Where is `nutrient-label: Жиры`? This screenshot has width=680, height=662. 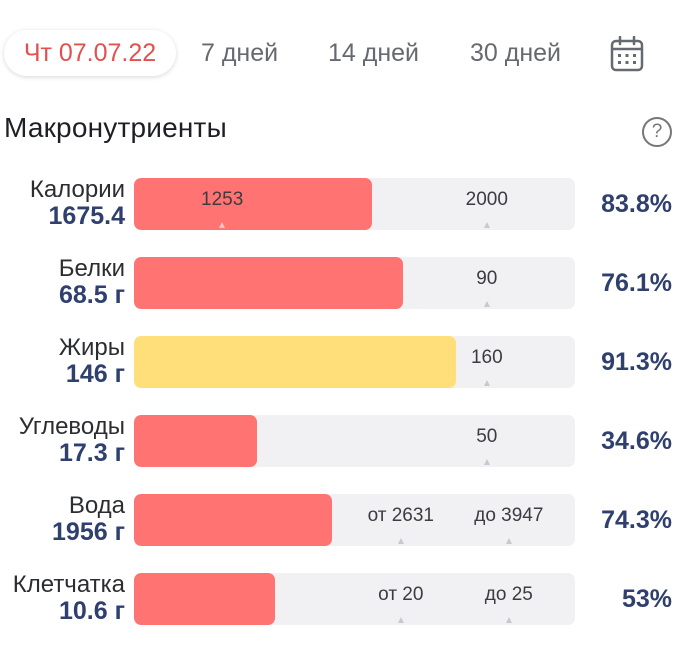 nutrient-label: Жиры is located at coordinates (91, 347).